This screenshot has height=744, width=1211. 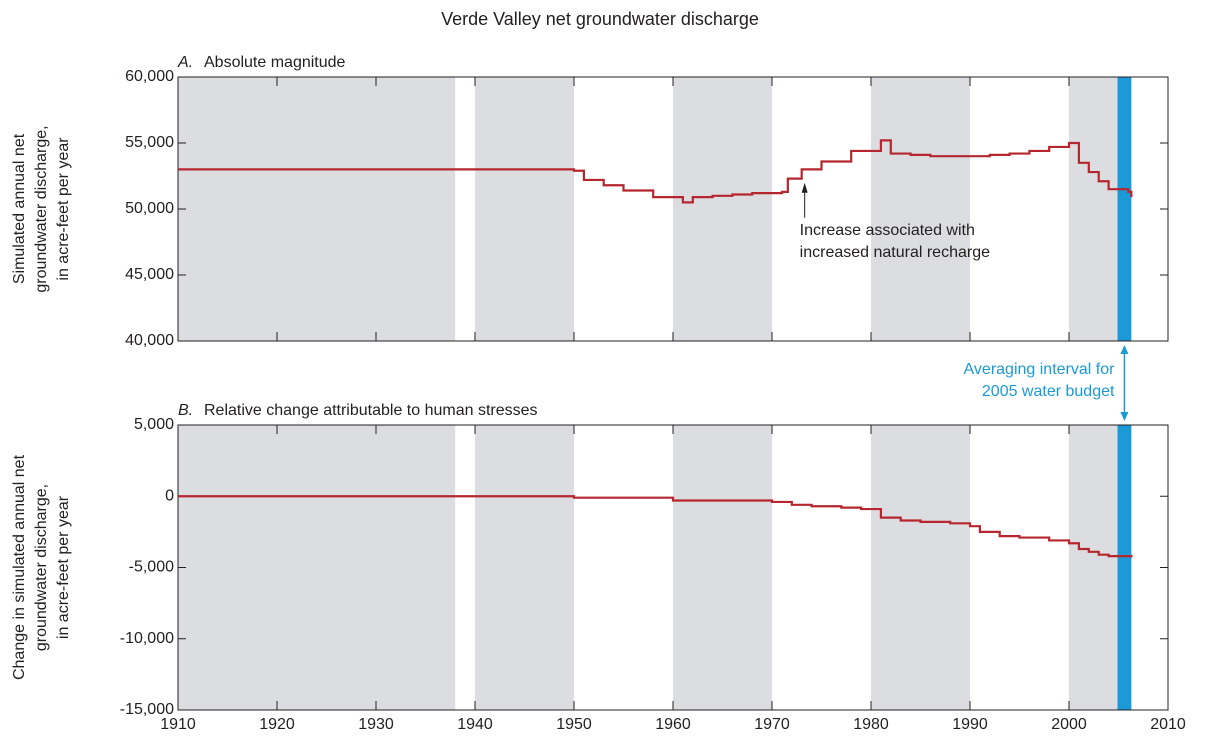 I want to click on y-tick-label: 55,000, so click(x=149, y=142).